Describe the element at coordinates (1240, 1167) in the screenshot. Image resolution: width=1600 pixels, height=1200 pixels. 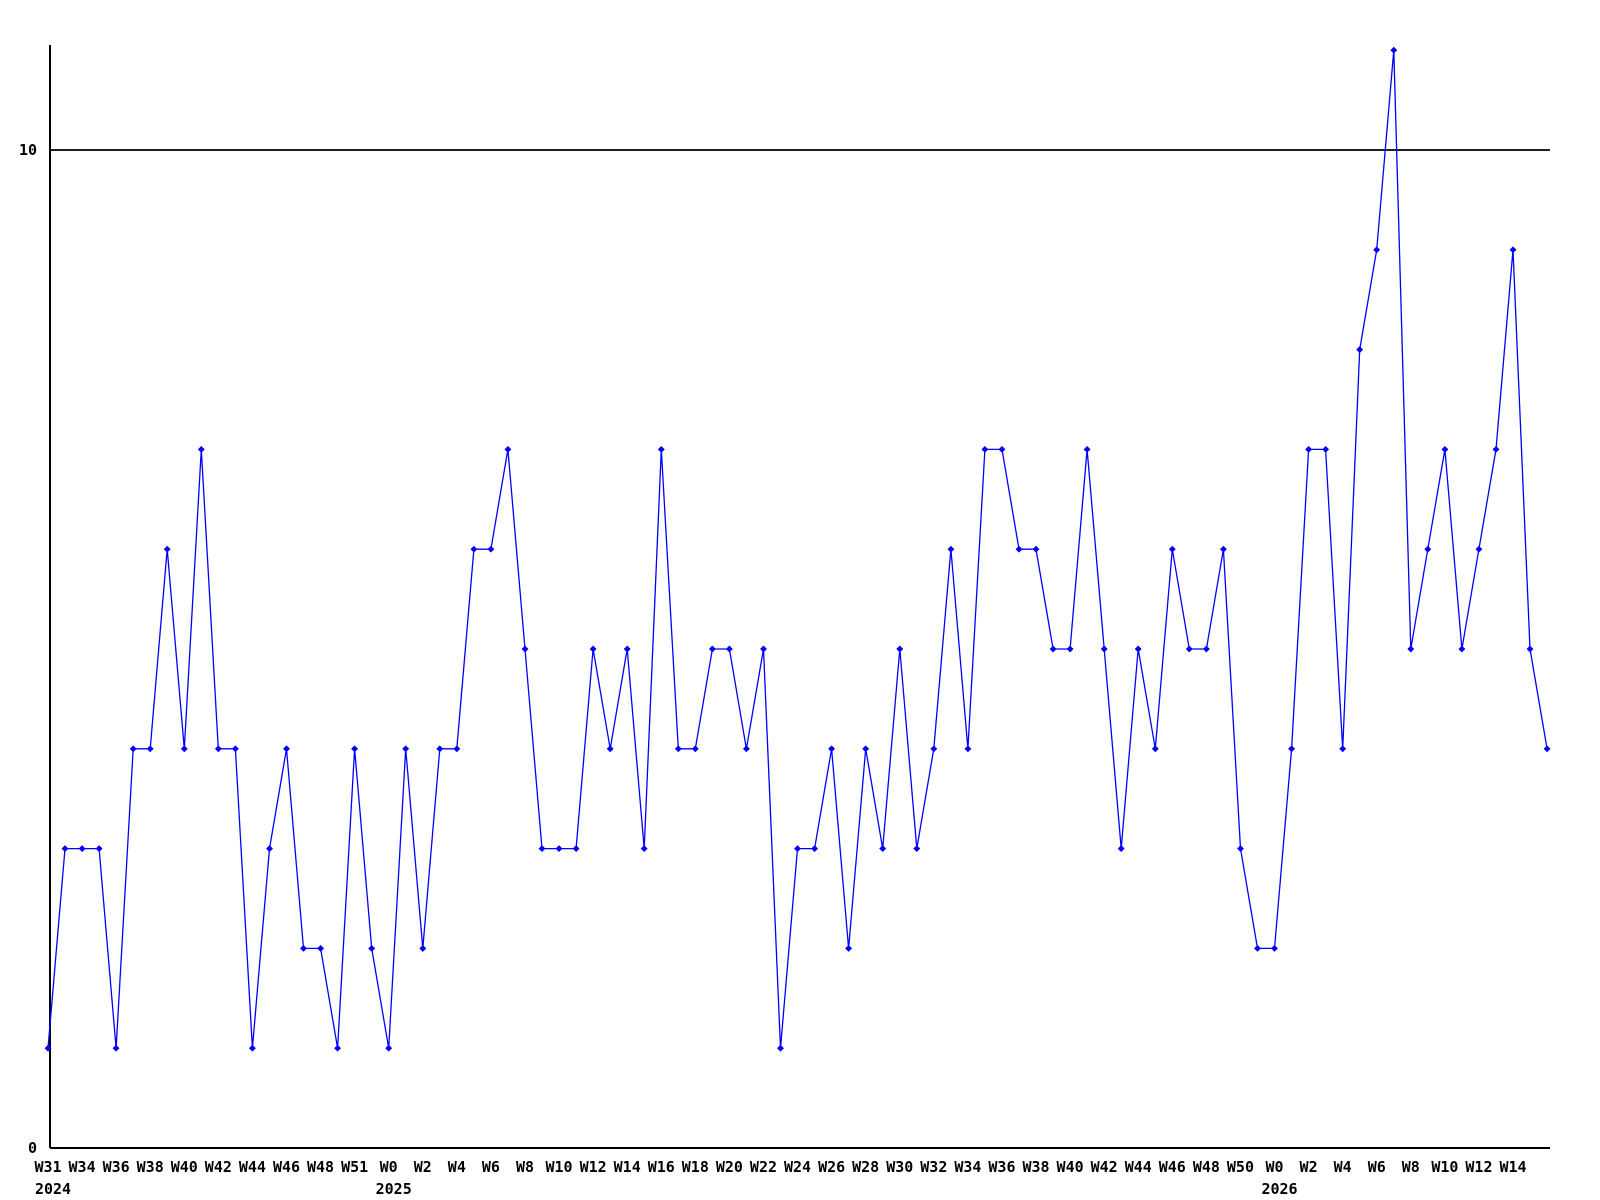
I see `x-tick-label: W50` at that location.